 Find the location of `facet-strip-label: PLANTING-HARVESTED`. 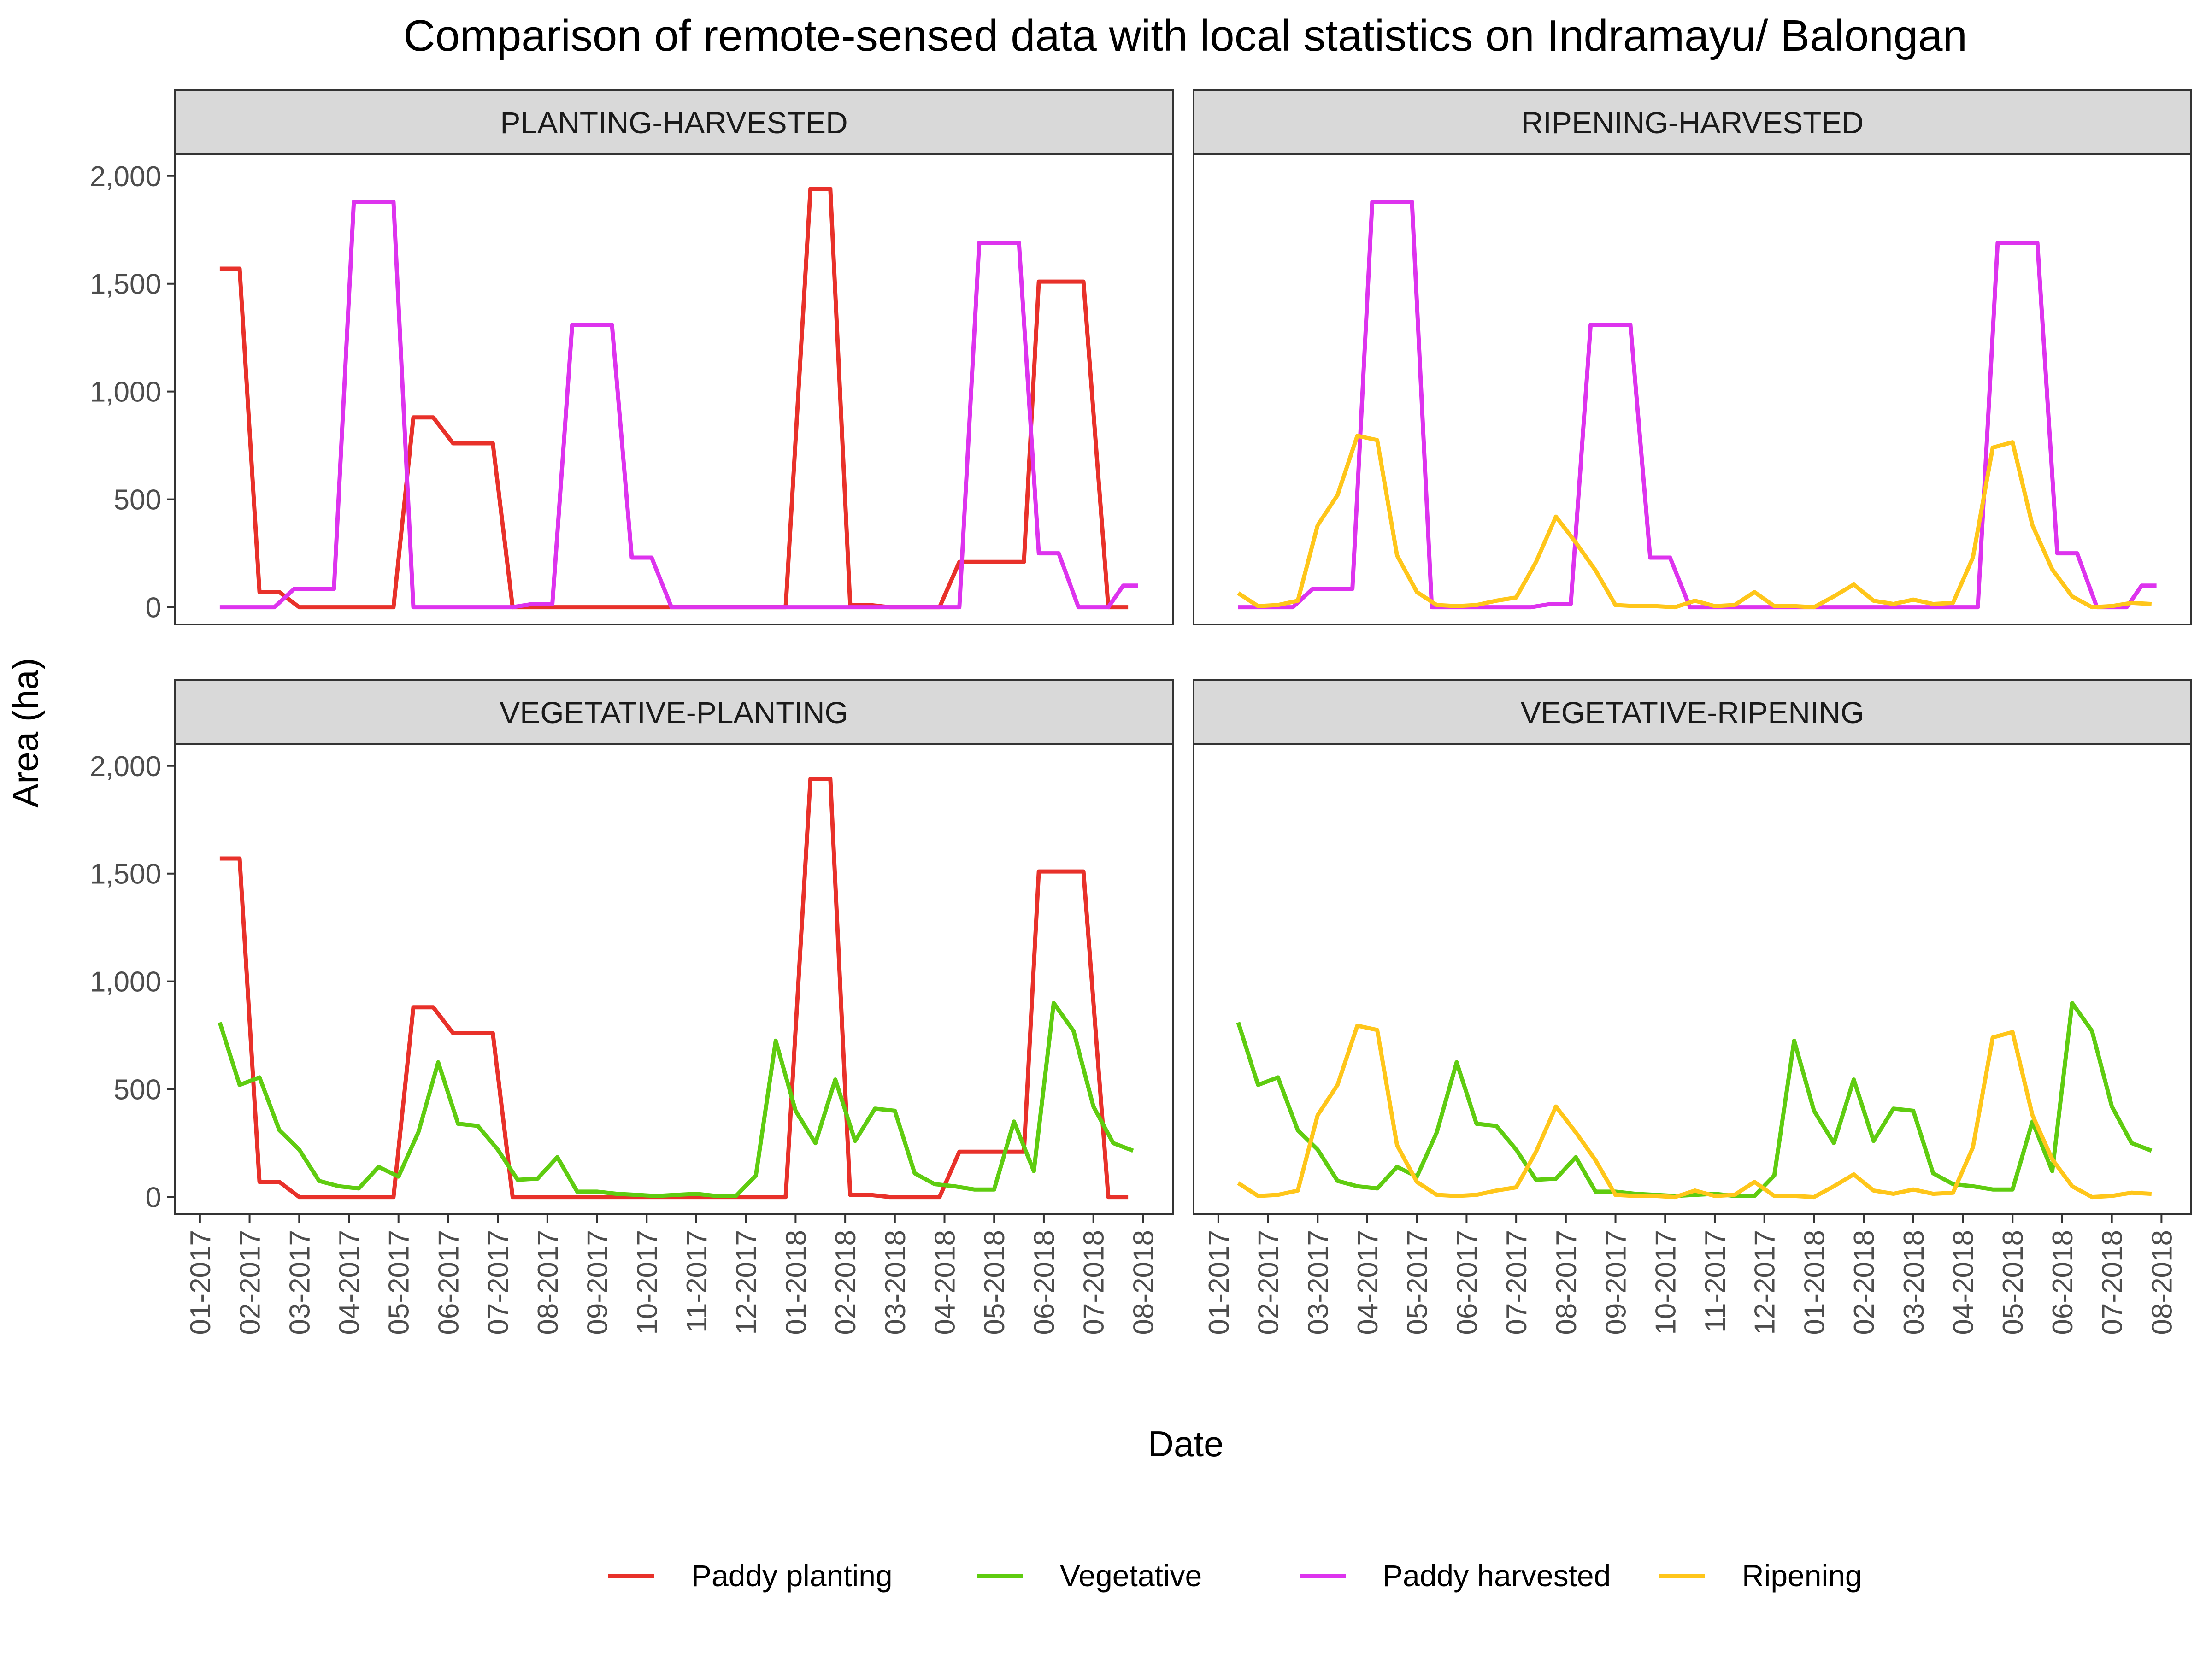

facet-strip-label: PLANTING-HARVESTED is located at coordinates (673, 123).